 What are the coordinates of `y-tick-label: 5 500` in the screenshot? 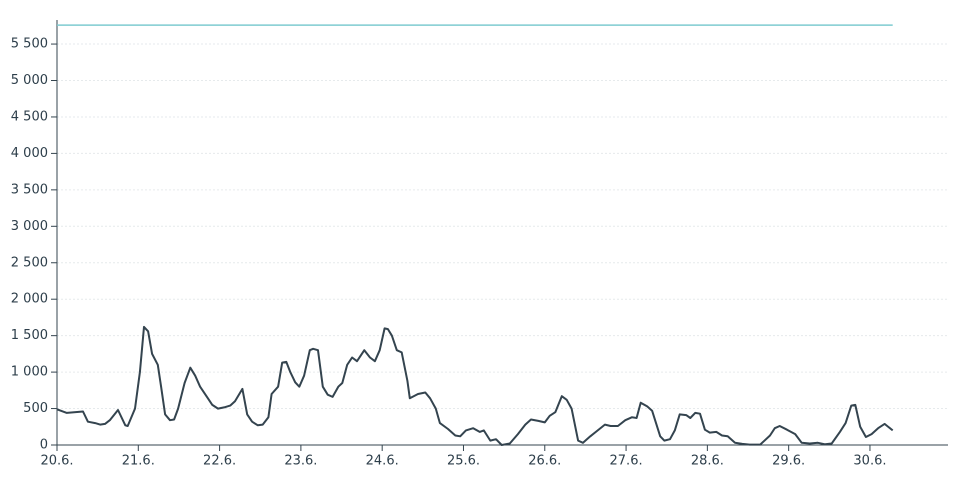 It's located at (29, 44).